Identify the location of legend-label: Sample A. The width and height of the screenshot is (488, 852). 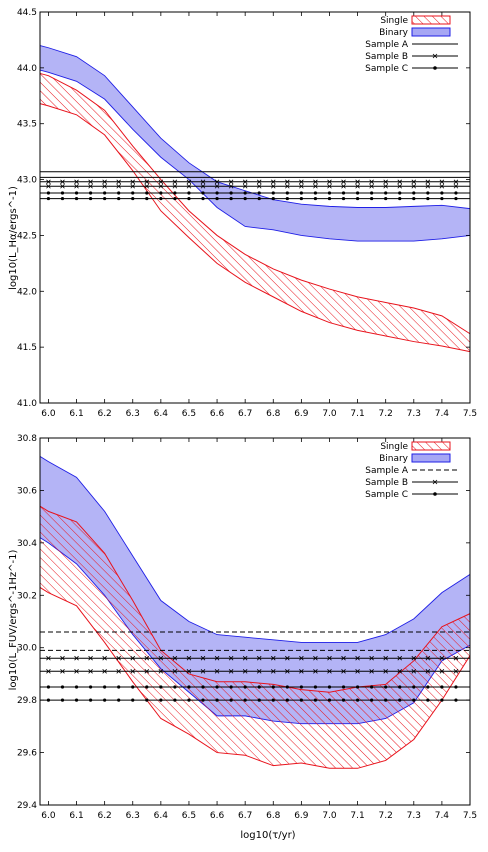
(387, 471).